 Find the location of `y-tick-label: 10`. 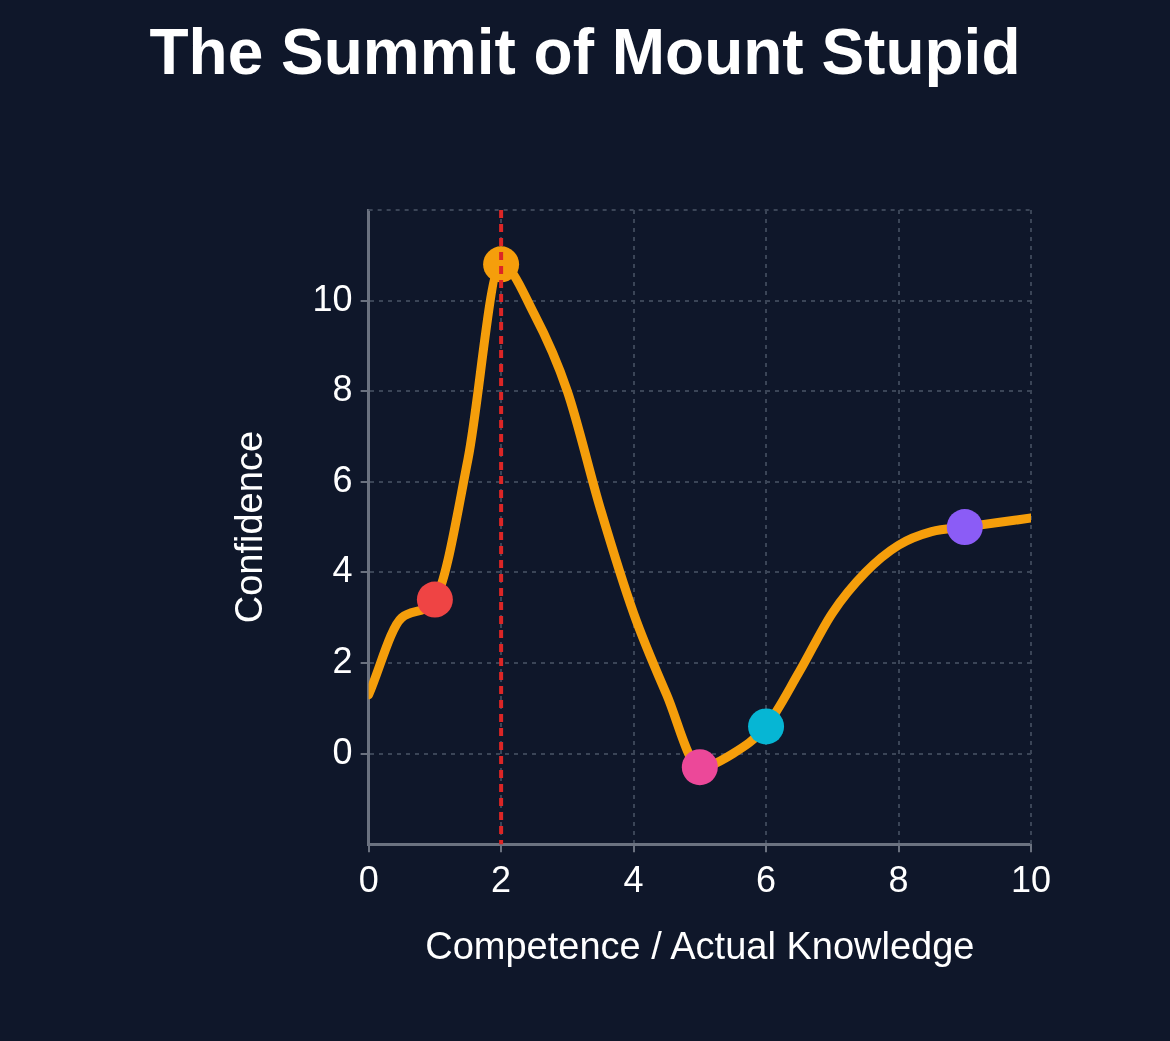

y-tick-label: 10 is located at coordinates (332, 298).